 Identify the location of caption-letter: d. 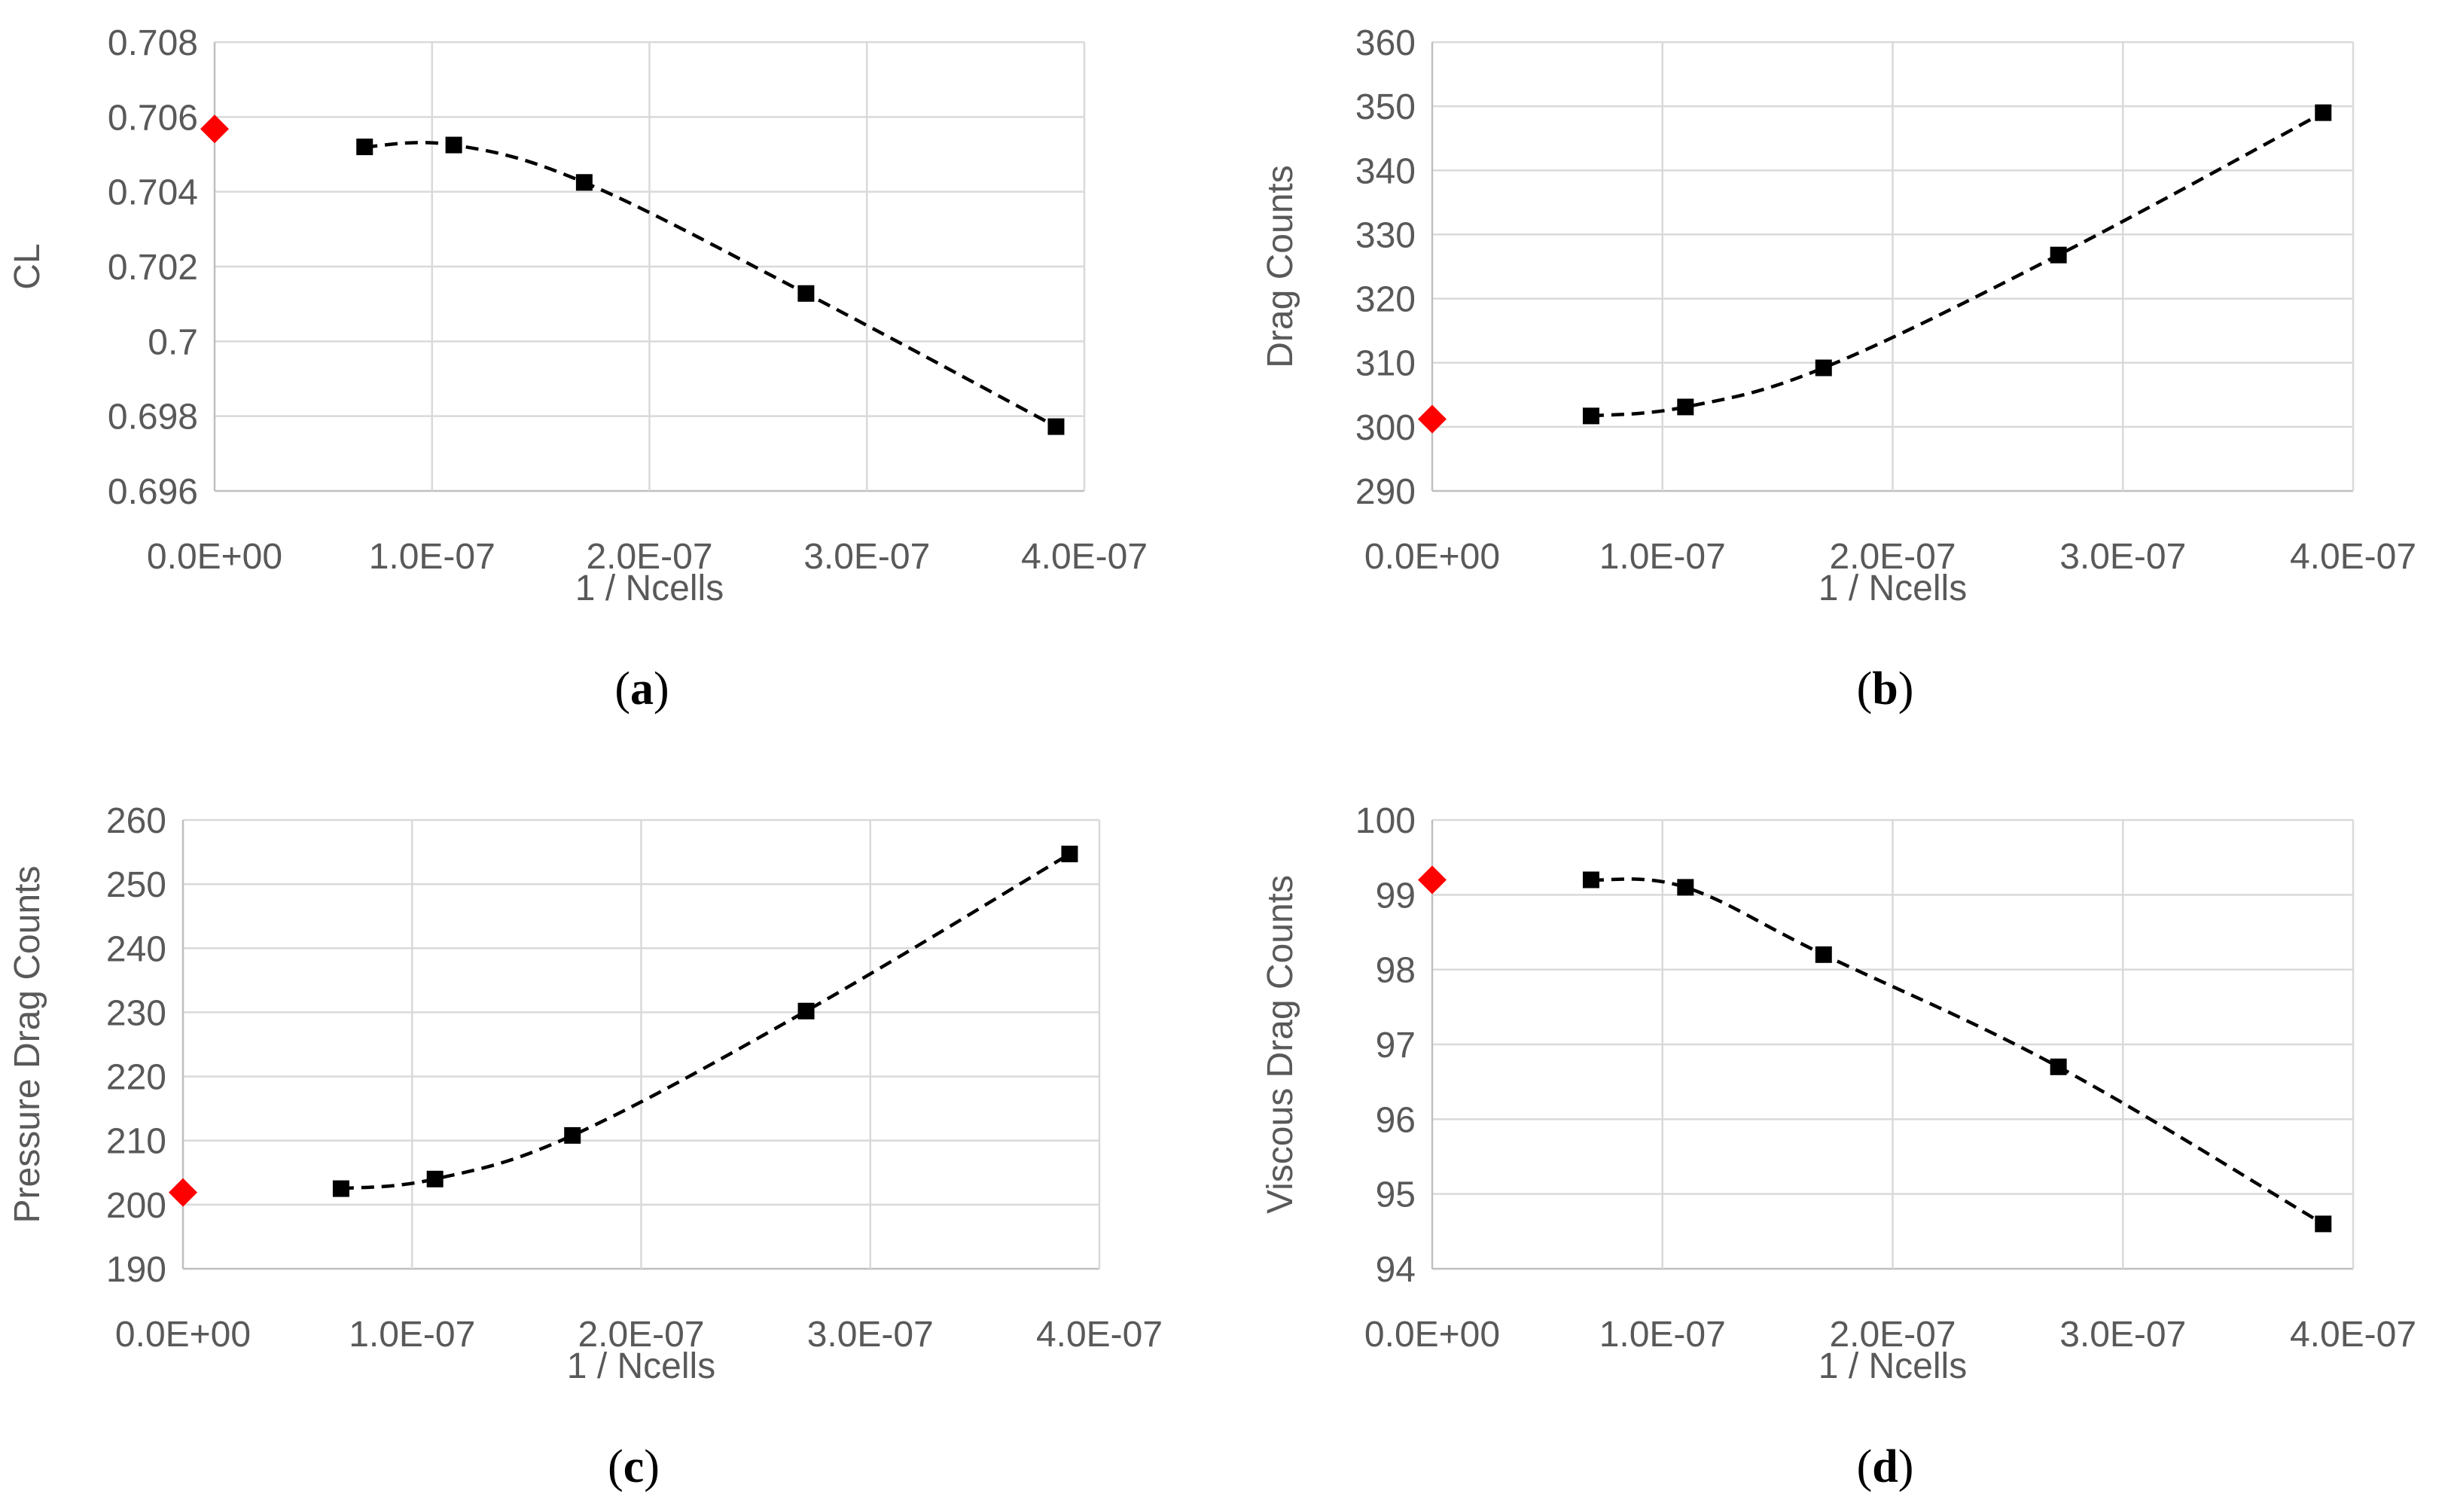
(1885, 1466).